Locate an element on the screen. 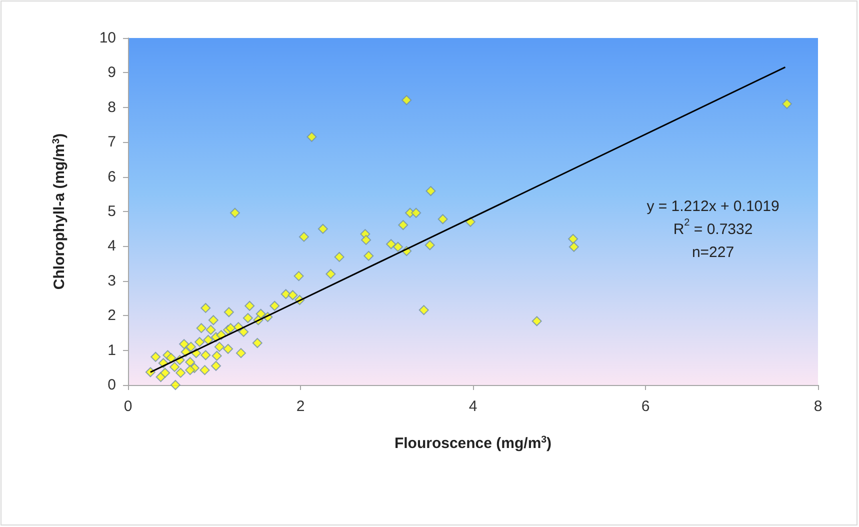 This screenshot has width=859, height=527. x-tick-label: 0 is located at coordinates (128, 406).